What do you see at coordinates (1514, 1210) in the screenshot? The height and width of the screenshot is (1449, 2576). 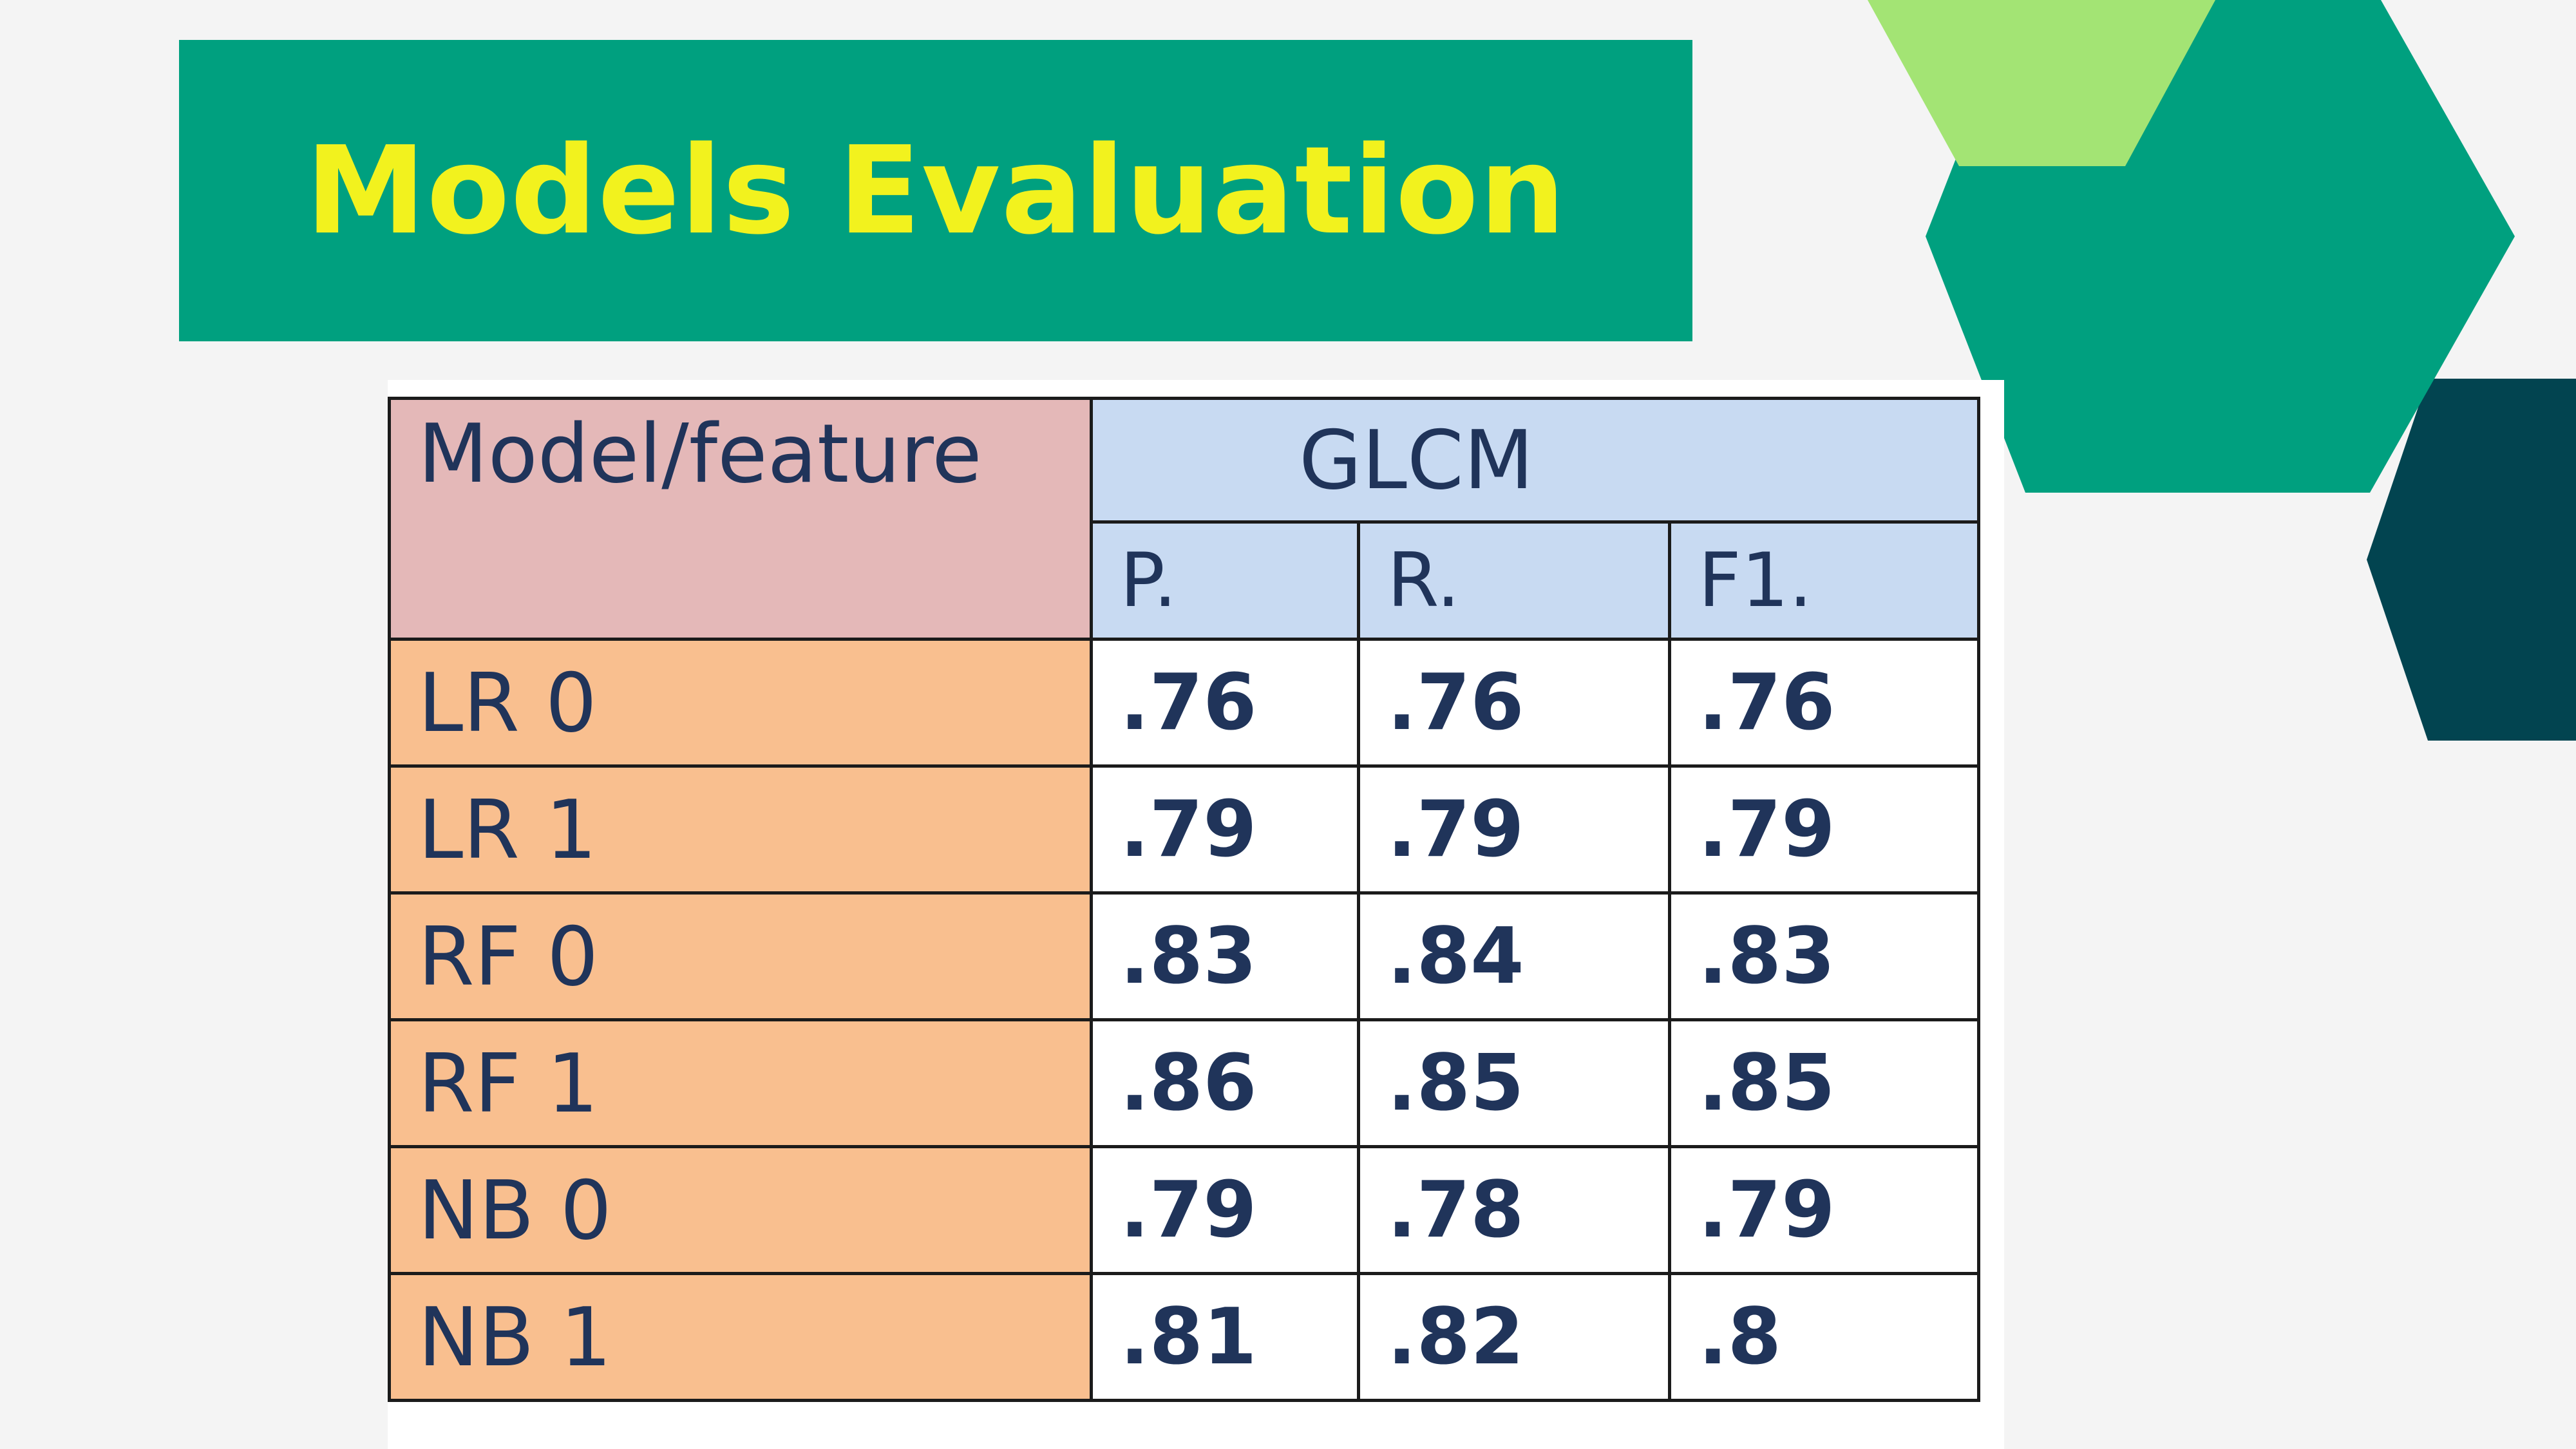 I see `recall-value: .78` at bounding box center [1514, 1210].